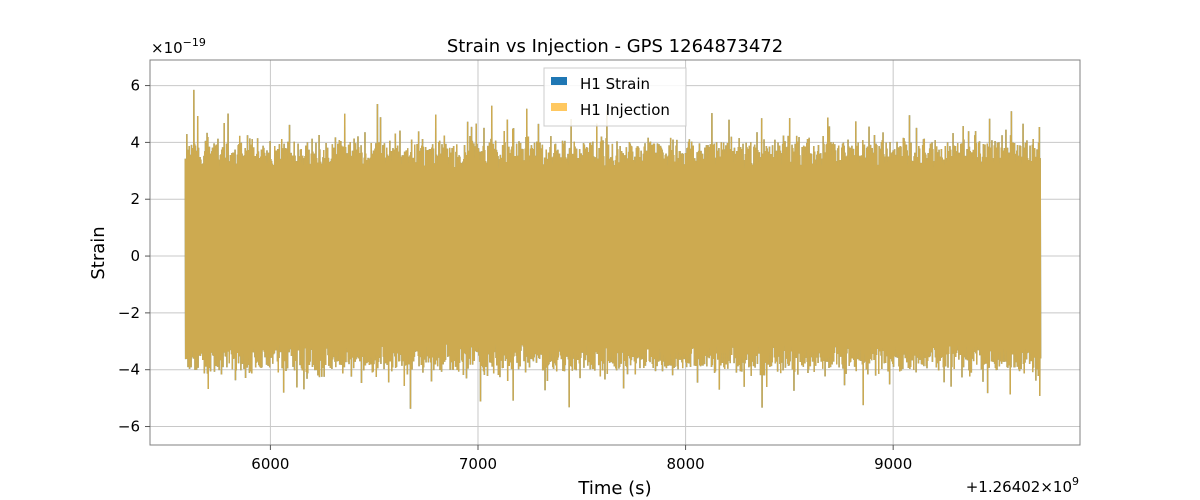 This screenshot has height=500, width=1200. What do you see at coordinates (1019, 487) in the screenshot?
I see `x-offset-base: +1.26402×10` at bounding box center [1019, 487].